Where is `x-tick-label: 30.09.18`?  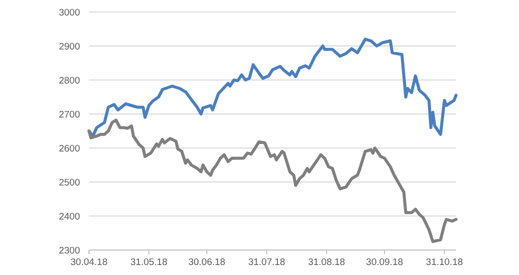
x-tick-label: 30.09.18 is located at coordinates (385, 262).